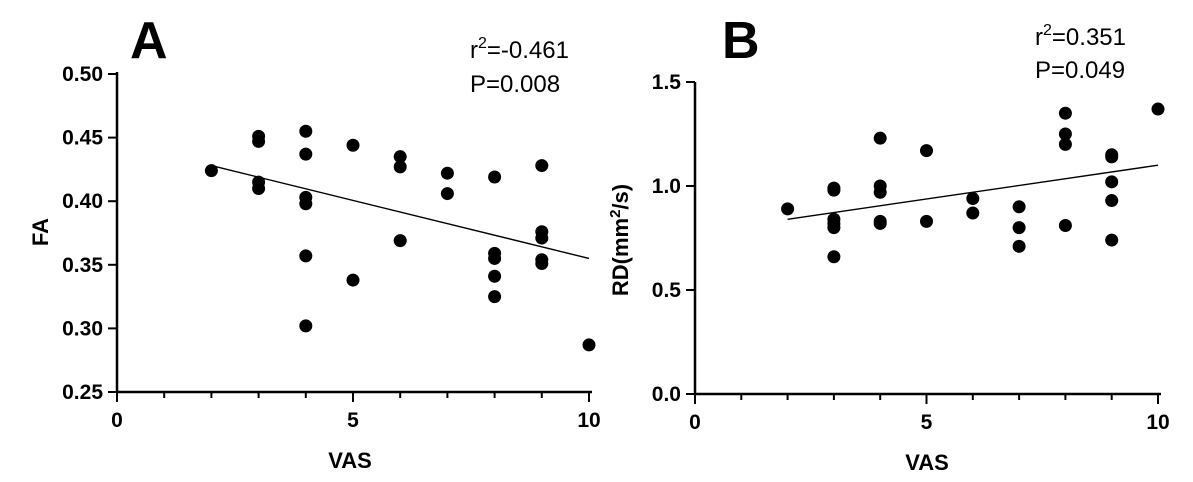  I want to click on panel-b-y-tick-label: 1.5, so click(667, 82).